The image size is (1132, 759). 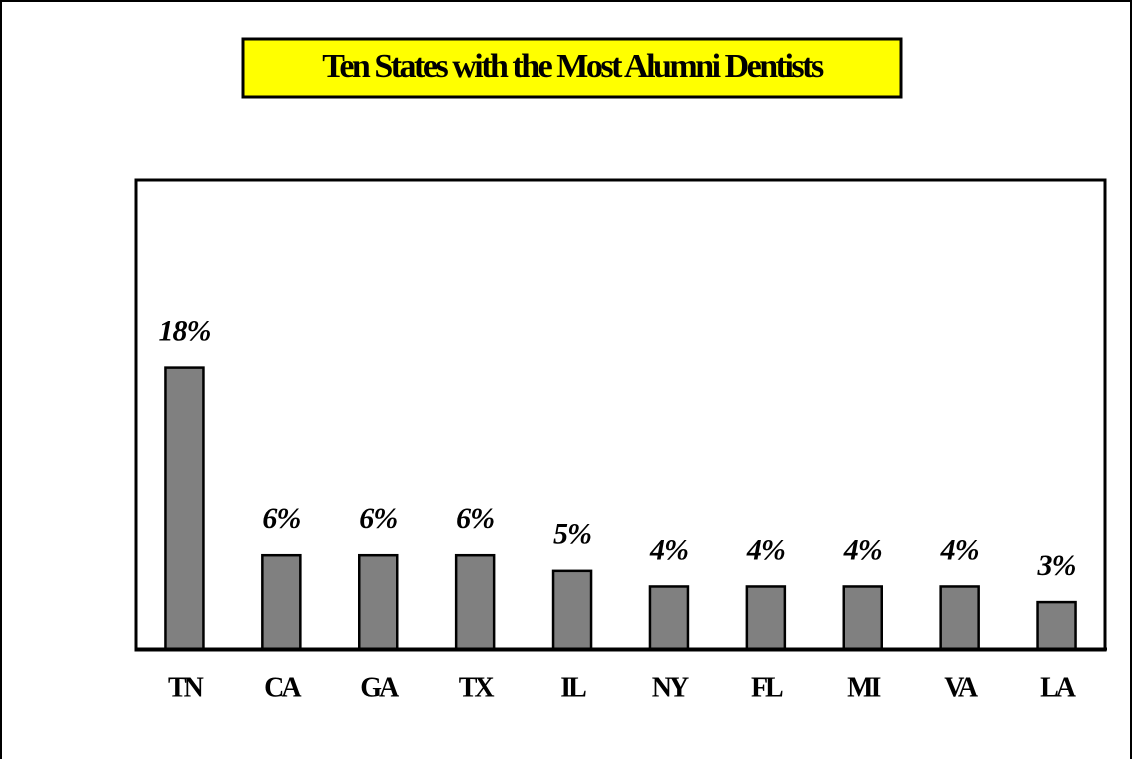 I want to click on title-box, so click(x=572, y=68).